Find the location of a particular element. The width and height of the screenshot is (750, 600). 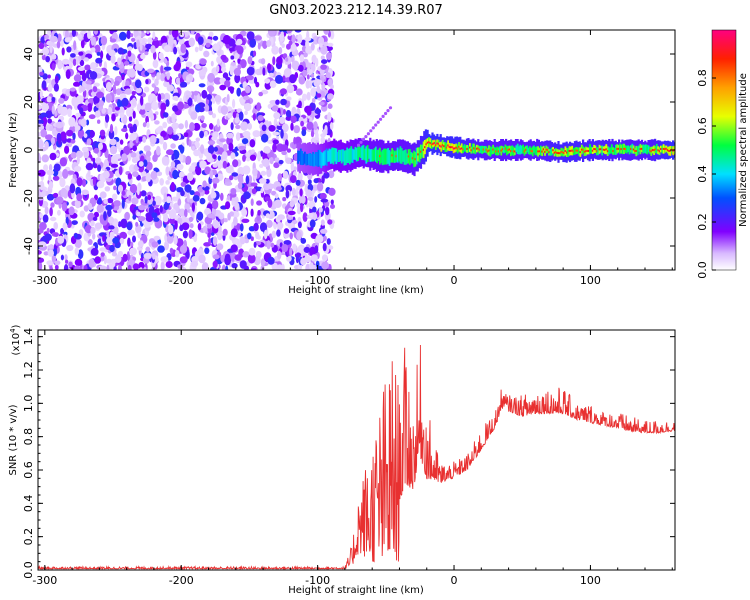

spectrogram-y-tick-label: 20 is located at coordinates (28, 102).